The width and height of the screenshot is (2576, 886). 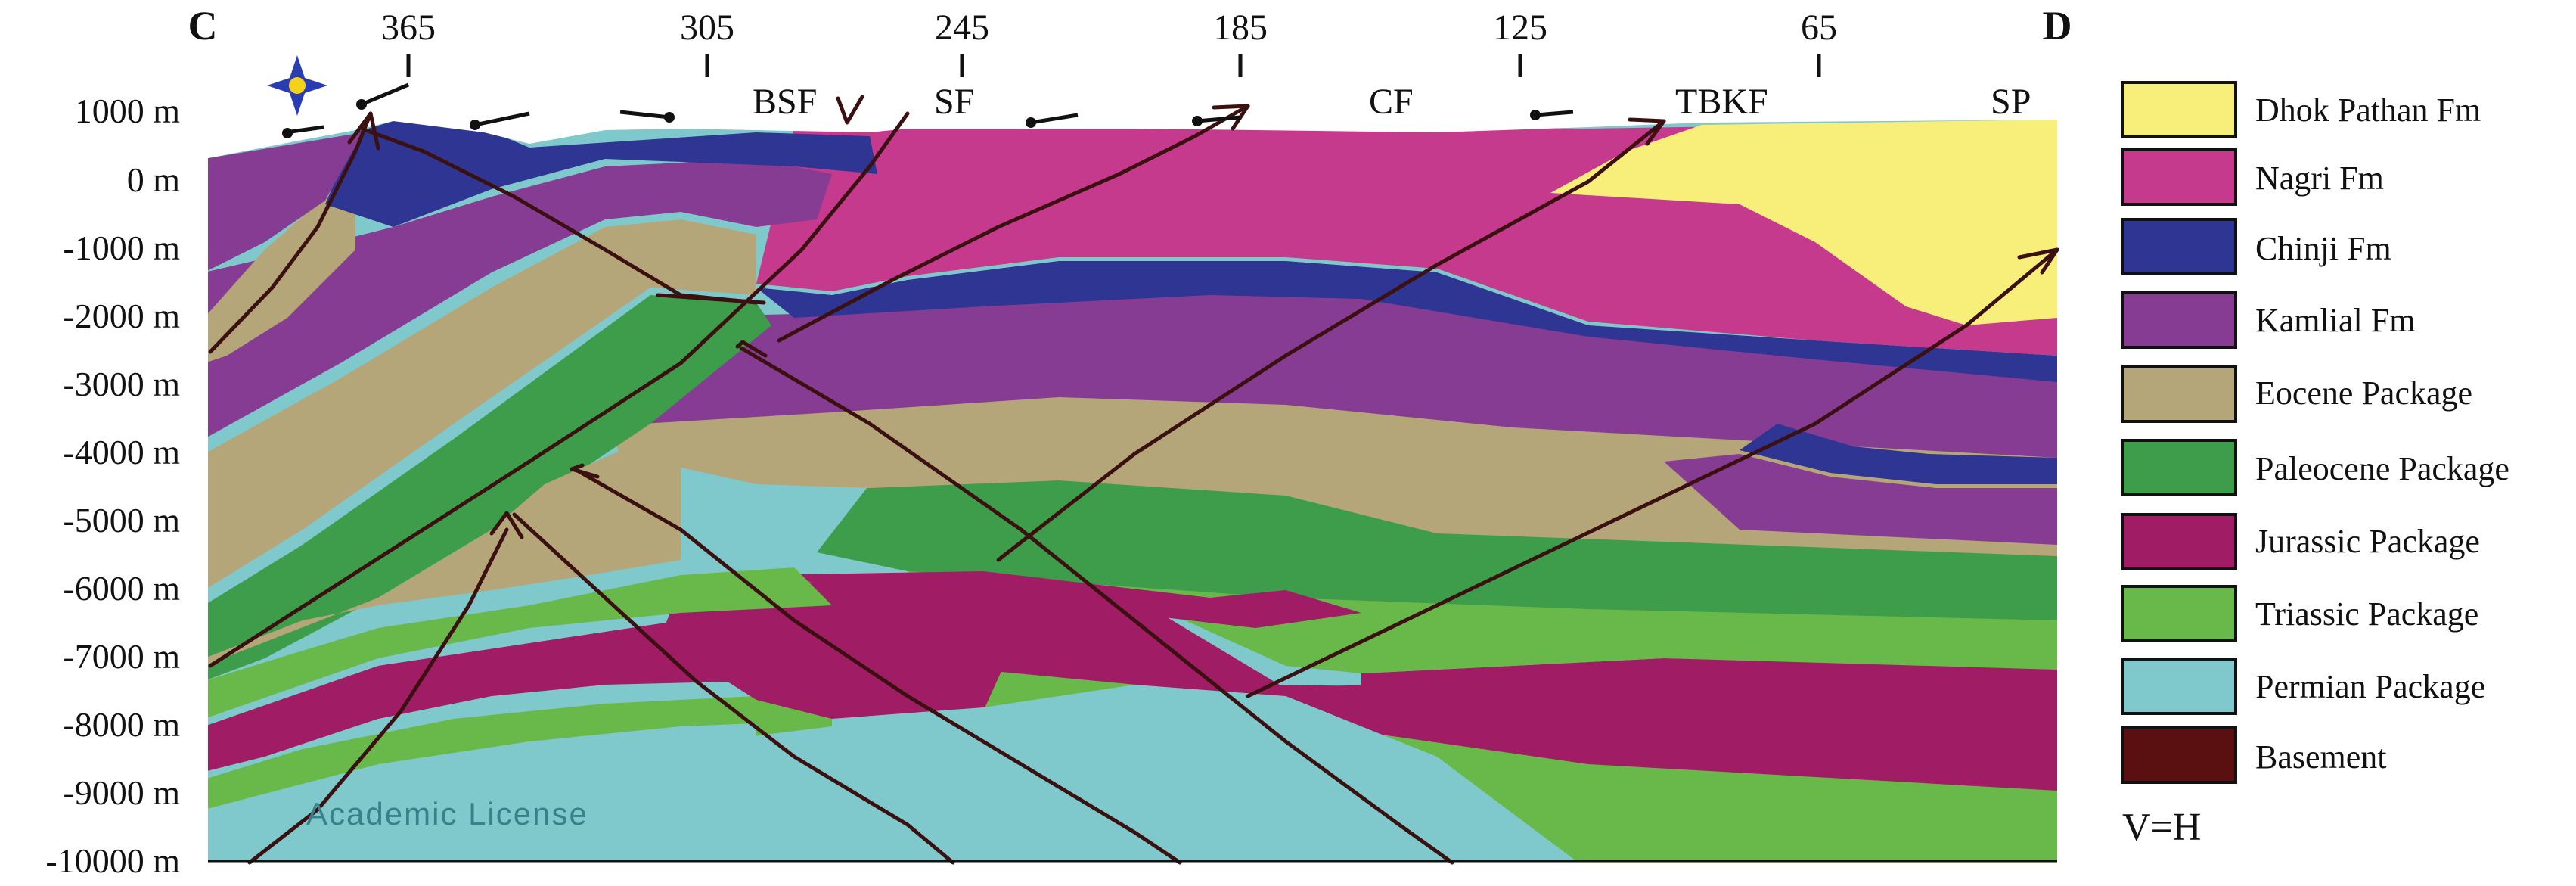 I want to click on fault-thrust-c, so click(x=877, y=666).